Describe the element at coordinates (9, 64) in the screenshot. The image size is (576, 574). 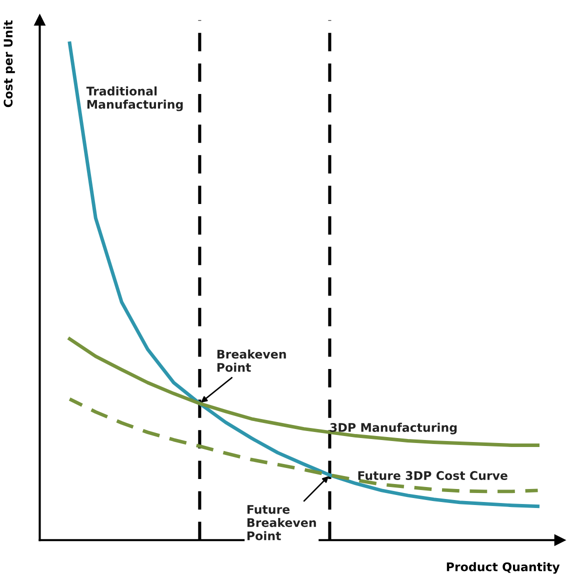
I see `y-axis-title: Cost per Unit` at that location.